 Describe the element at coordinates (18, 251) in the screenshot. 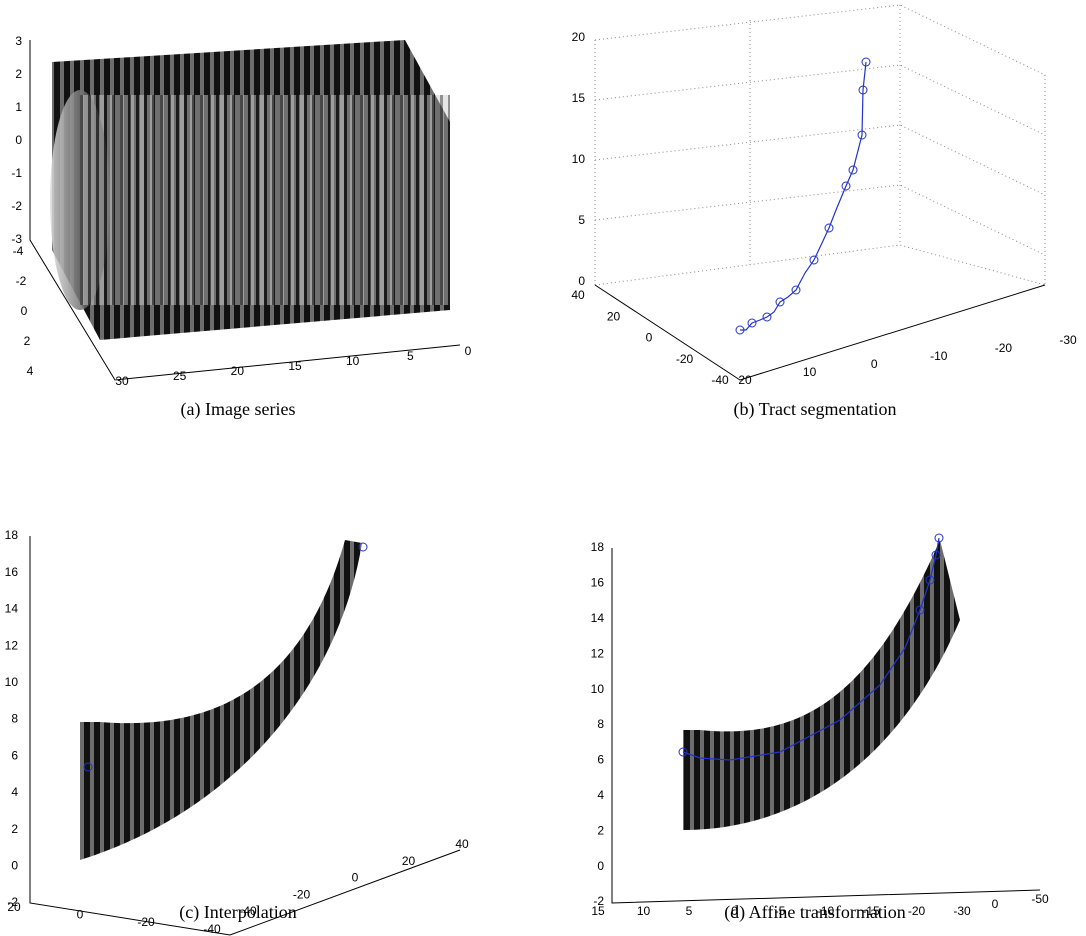

I see `tick-label: -4` at that location.